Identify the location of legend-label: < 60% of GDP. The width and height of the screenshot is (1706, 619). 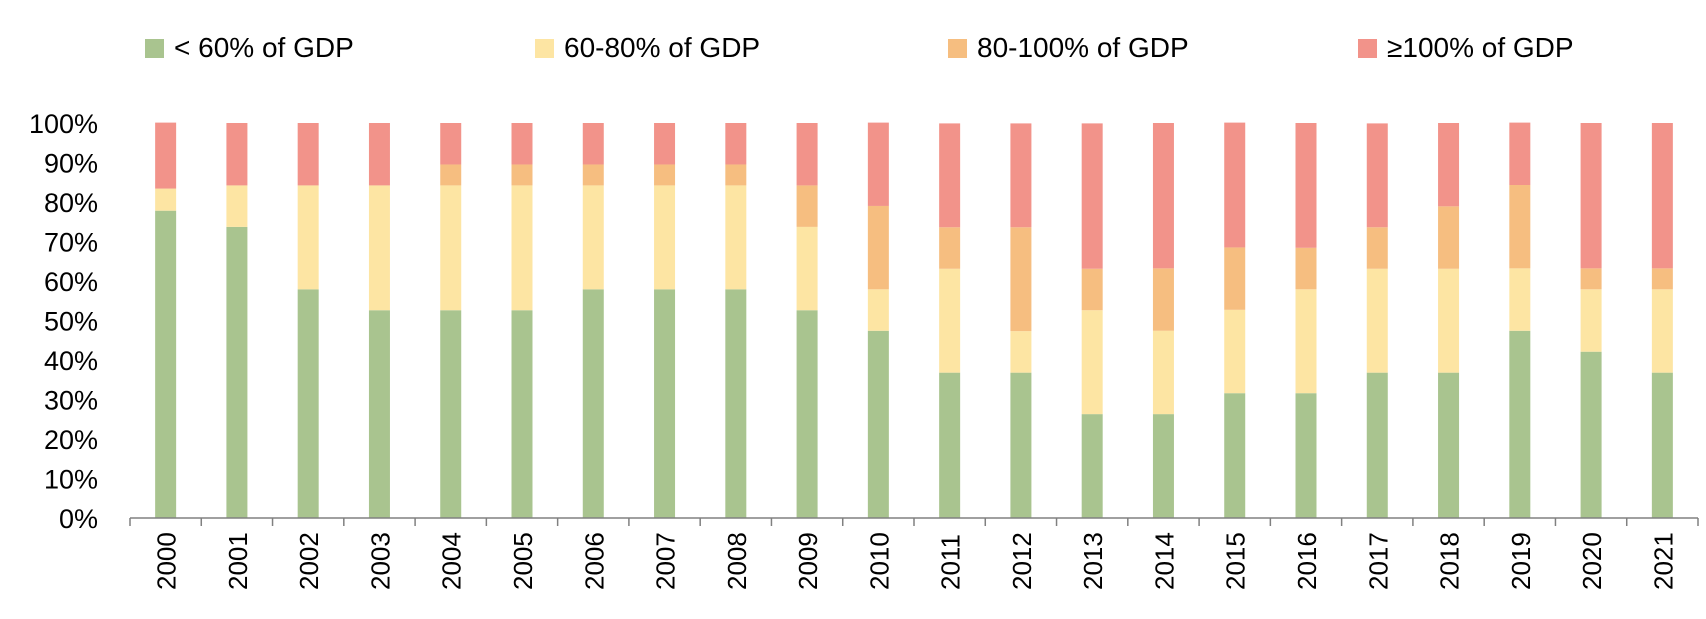
(264, 47).